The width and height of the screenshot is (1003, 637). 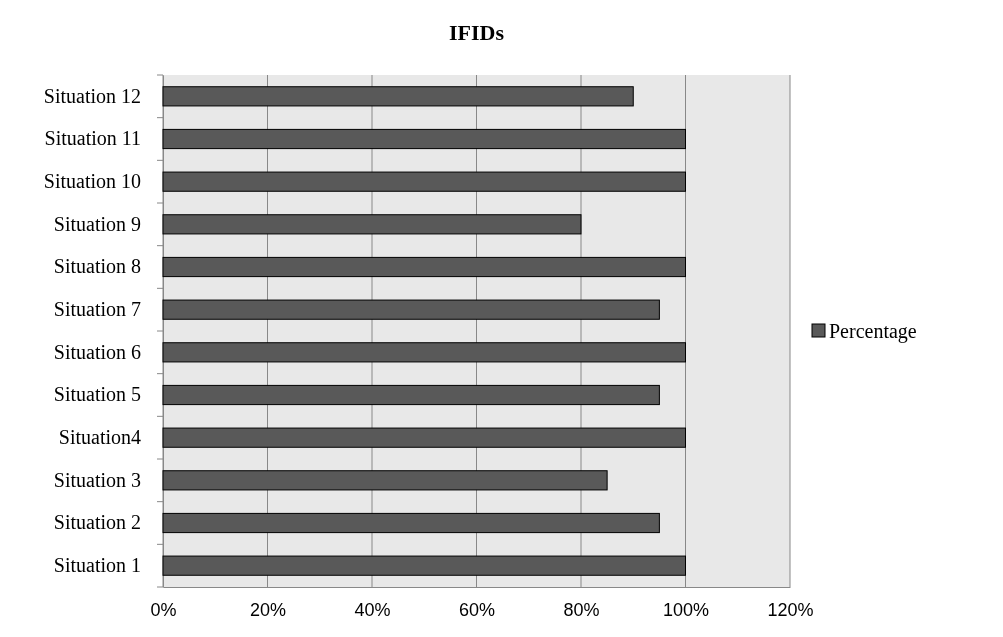 What do you see at coordinates (97, 223) in the screenshot?
I see `y-tick-label: Situation 9` at bounding box center [97, 223].